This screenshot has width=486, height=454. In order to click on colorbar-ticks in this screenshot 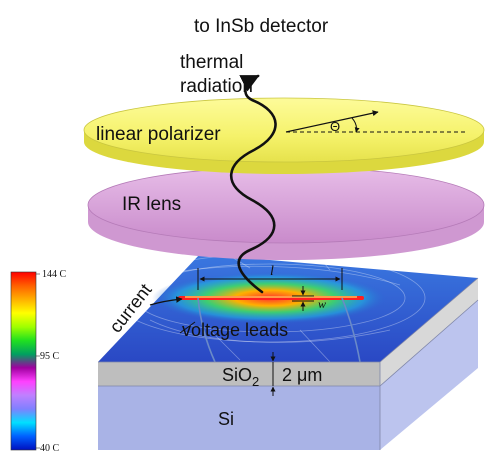, I will do `click(38, 361)`.